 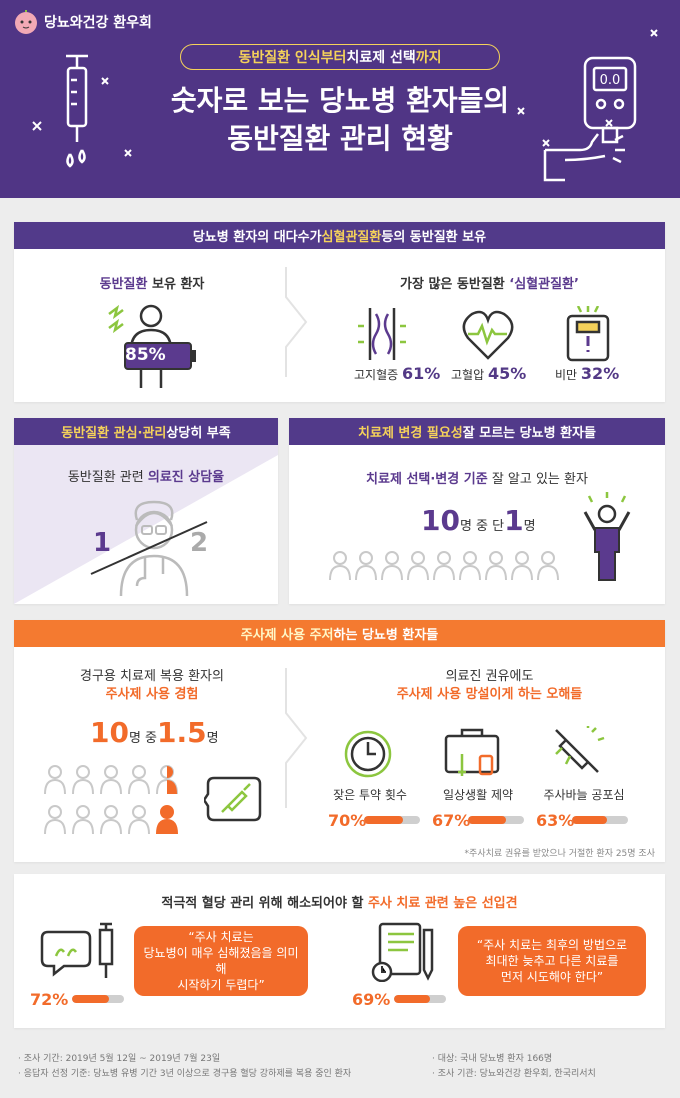 I want to click on right-title: 가장 많은 동반질환 ‘심혈관질환’, so click(x=489, y=284).